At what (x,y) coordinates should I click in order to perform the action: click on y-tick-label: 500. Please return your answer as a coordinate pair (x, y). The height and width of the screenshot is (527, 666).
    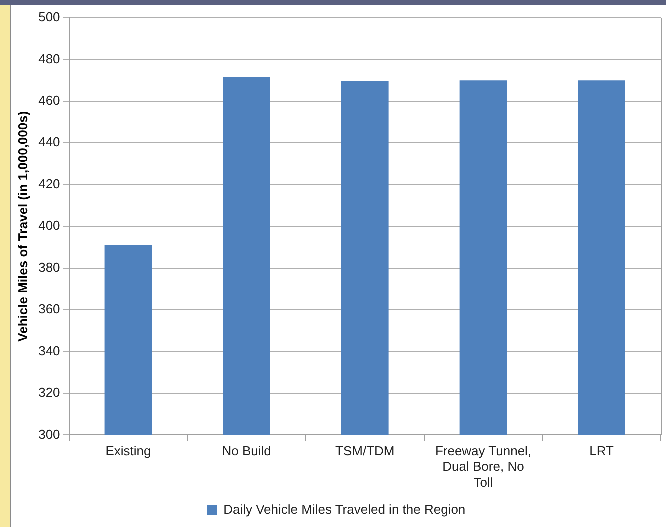
    Looking at the image, I should click on (49, 17).